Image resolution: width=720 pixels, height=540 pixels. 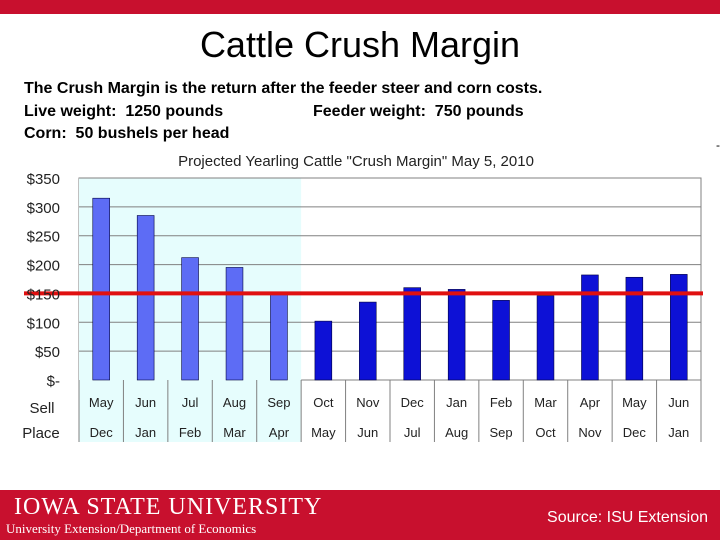 I want to click on sell-month-label: Apr, so click(x=590, y=402).